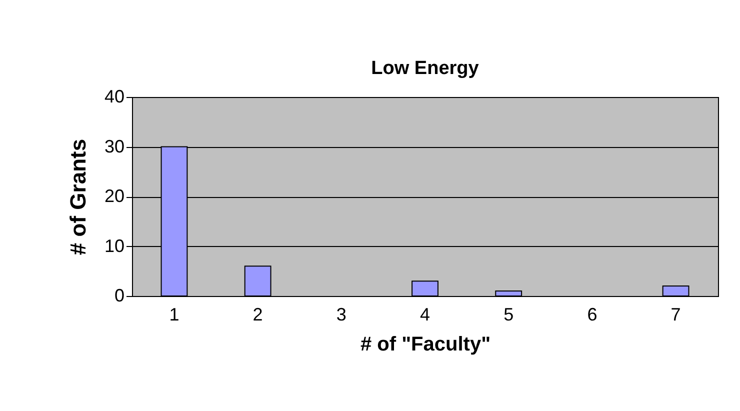  What do you see at coordinates (425, 68) in the screenshot?
I see `chart-title: Low Energy` at bounding box center [425, 68].